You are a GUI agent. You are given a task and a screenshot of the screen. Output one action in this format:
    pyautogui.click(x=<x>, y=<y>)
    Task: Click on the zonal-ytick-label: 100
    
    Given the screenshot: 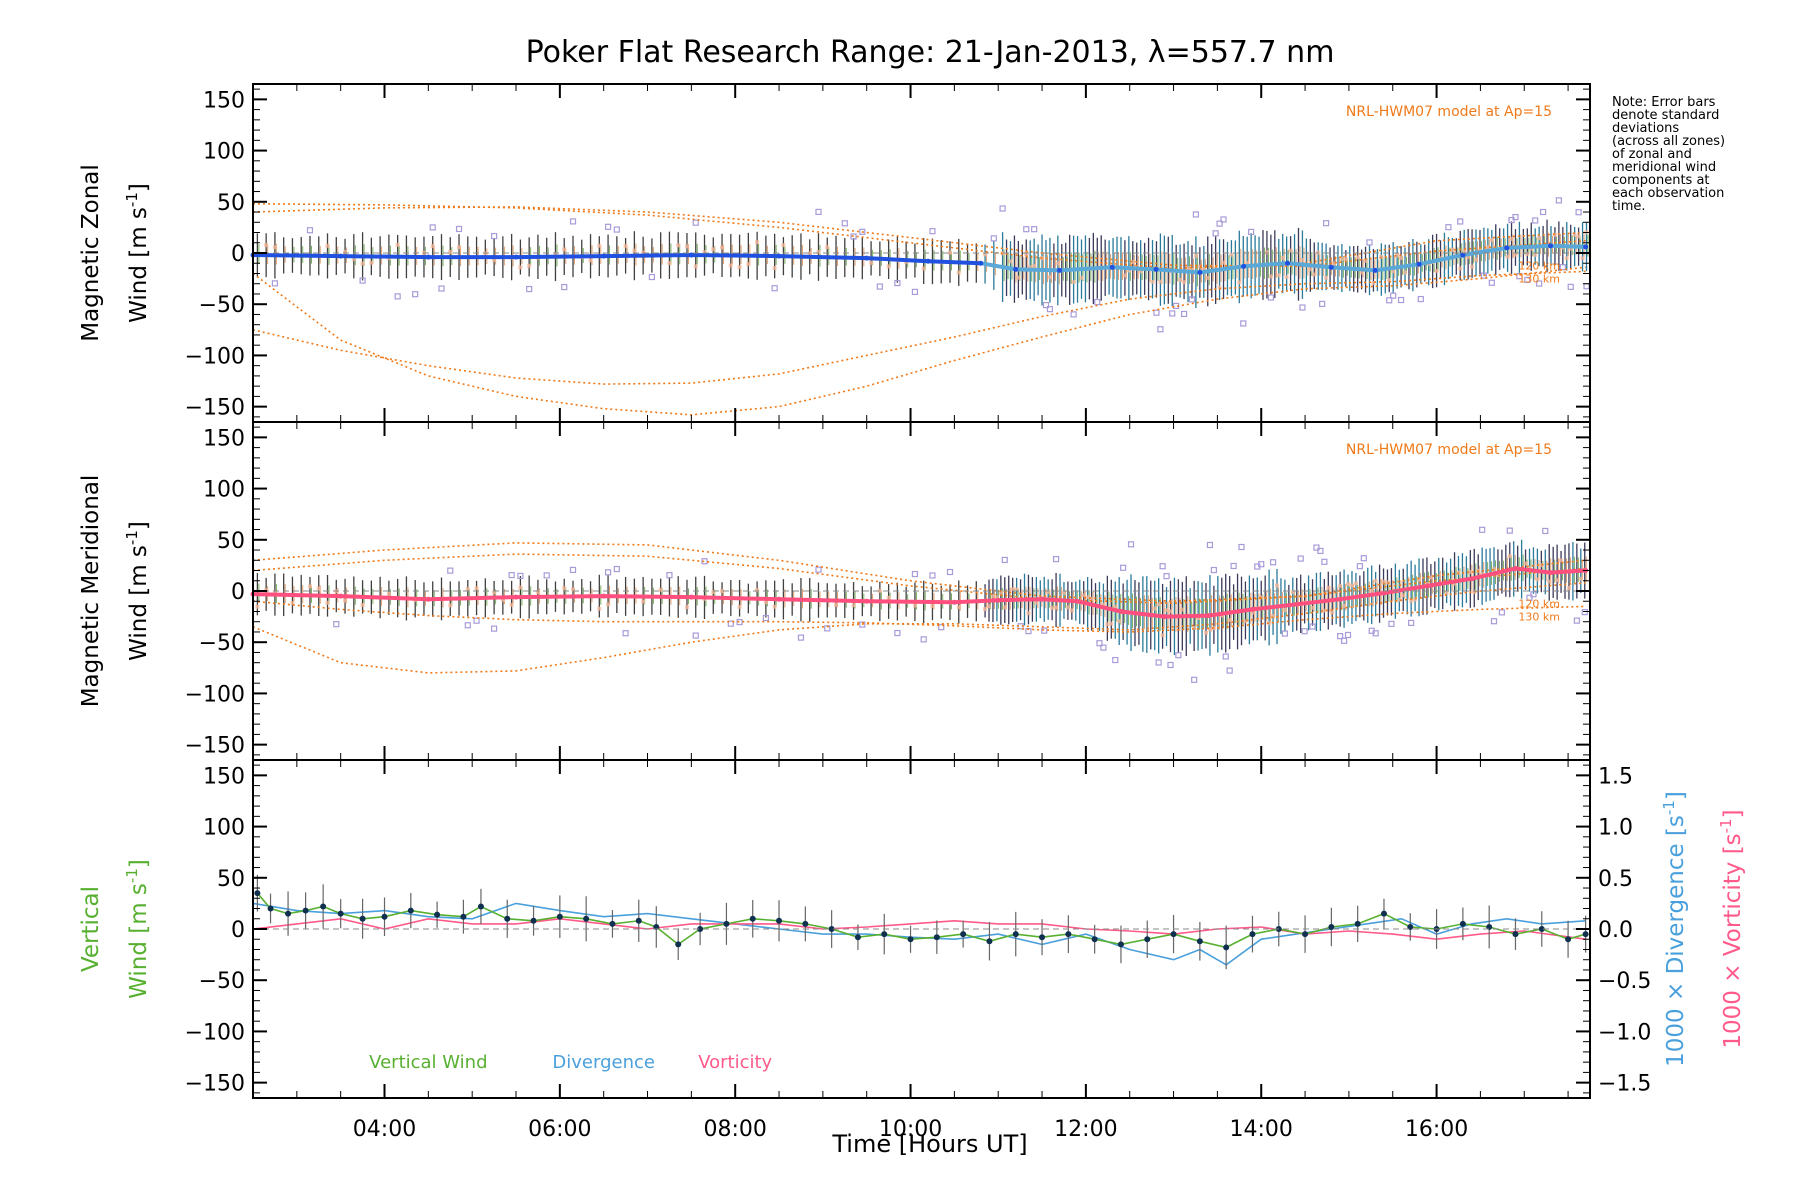 What is the action you would take?
    pyautogui.click(x=224, y=152)
    